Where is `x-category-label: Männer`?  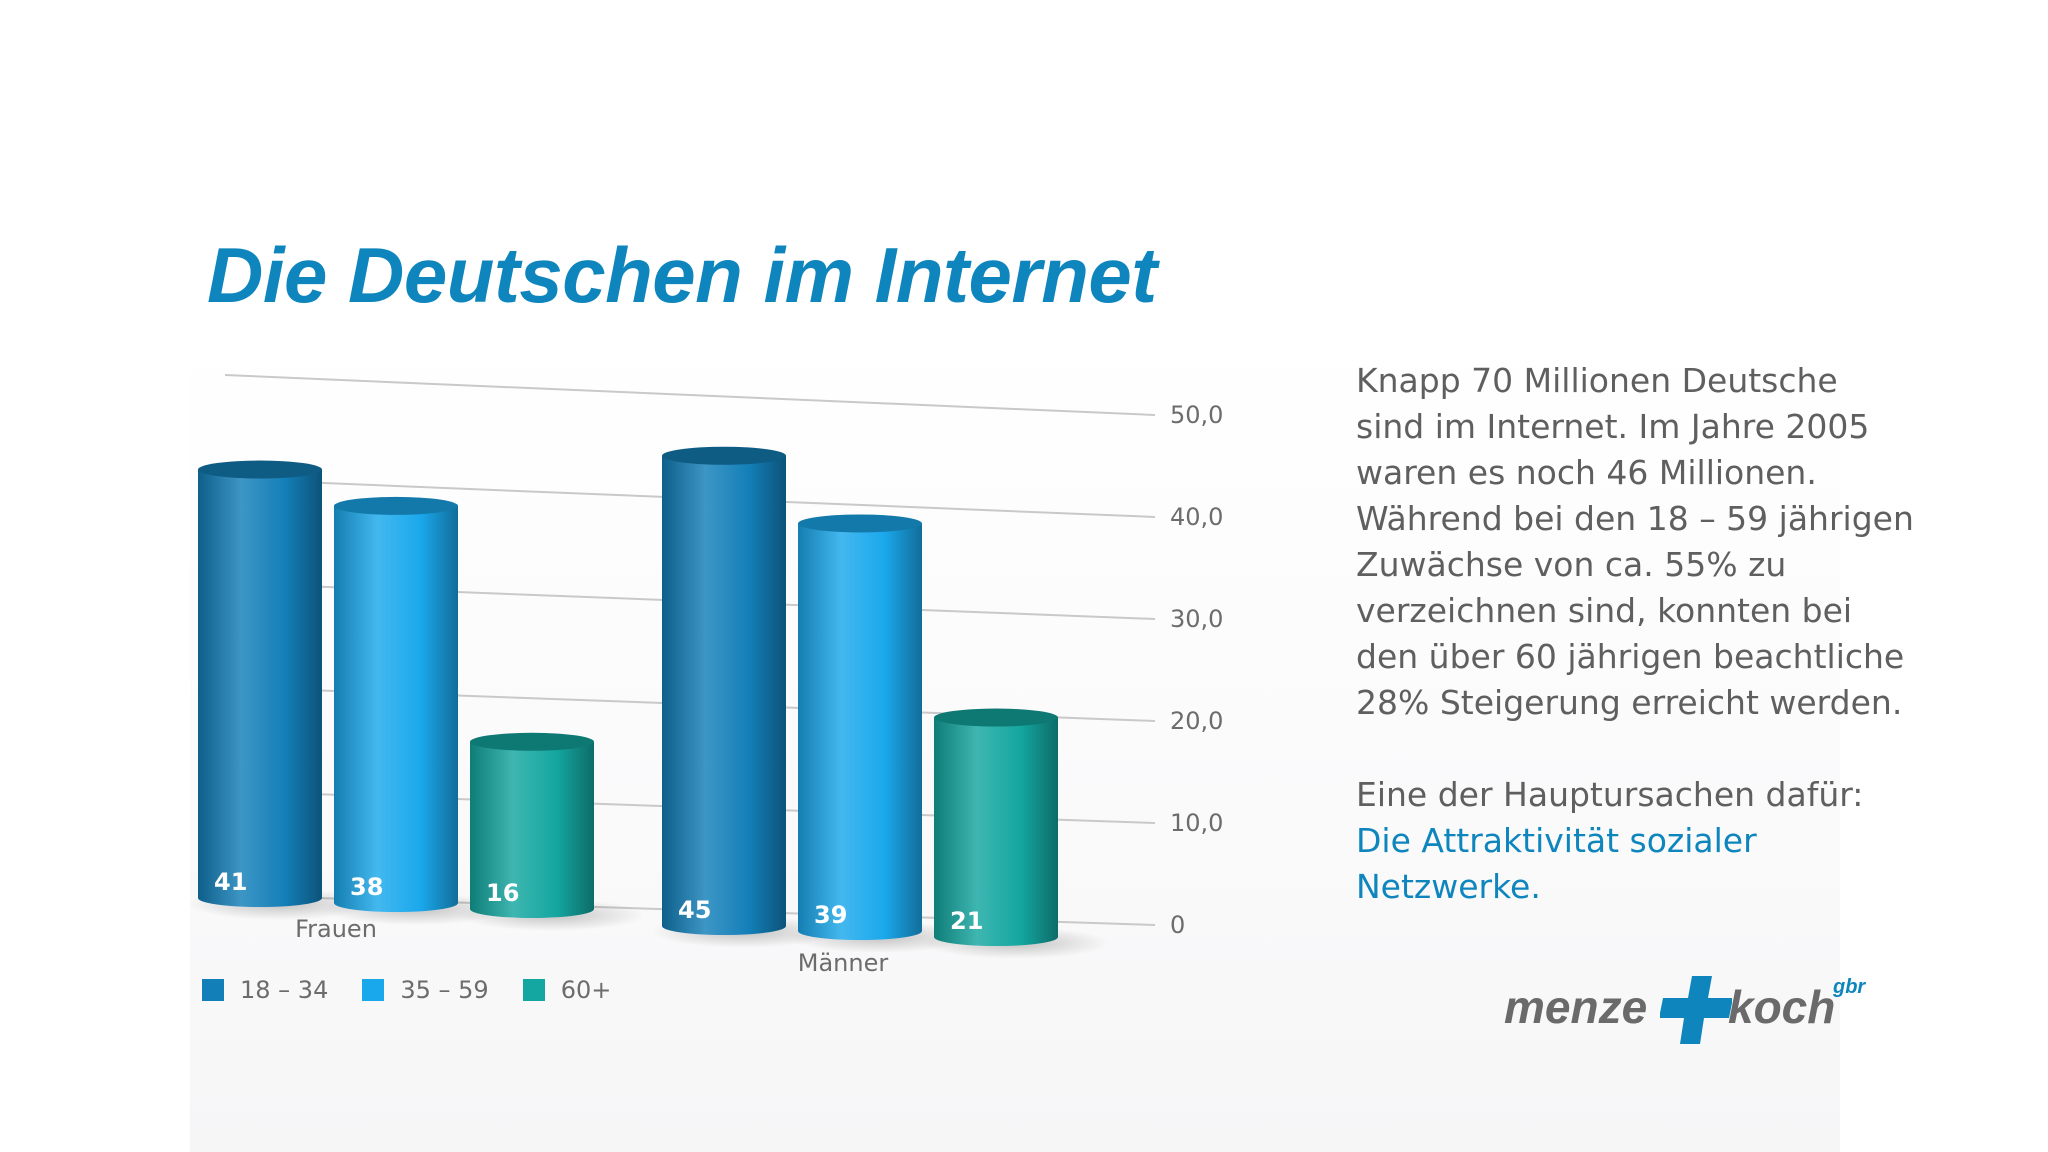
x-category-label: Männer is located at coordinates (843, 963).